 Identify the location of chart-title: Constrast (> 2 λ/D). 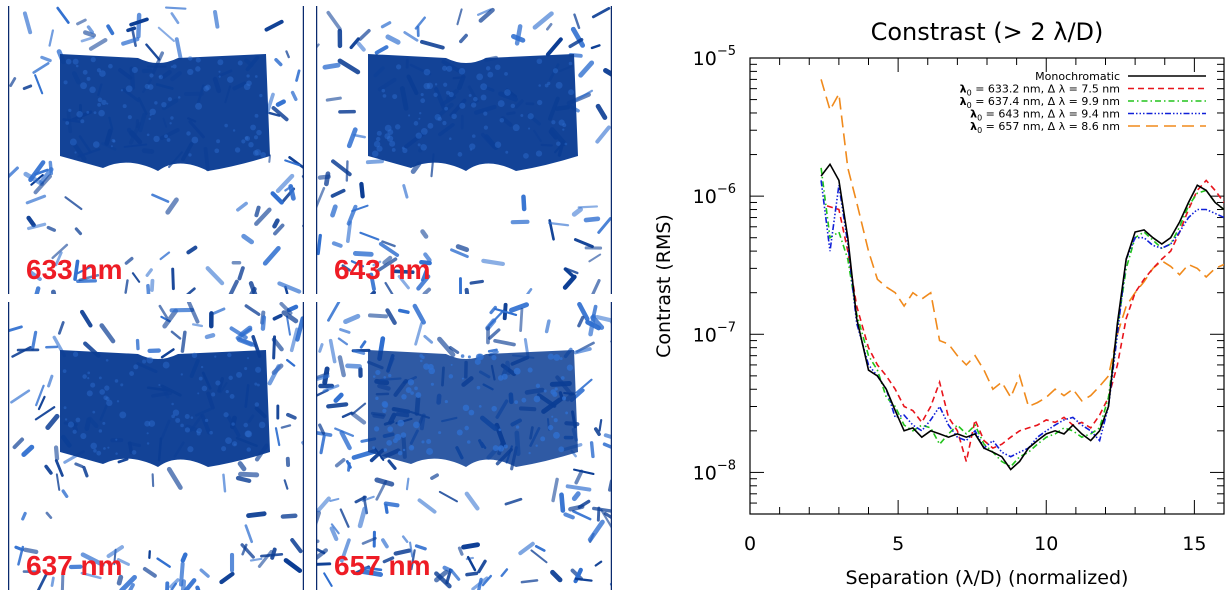
(987, 32).